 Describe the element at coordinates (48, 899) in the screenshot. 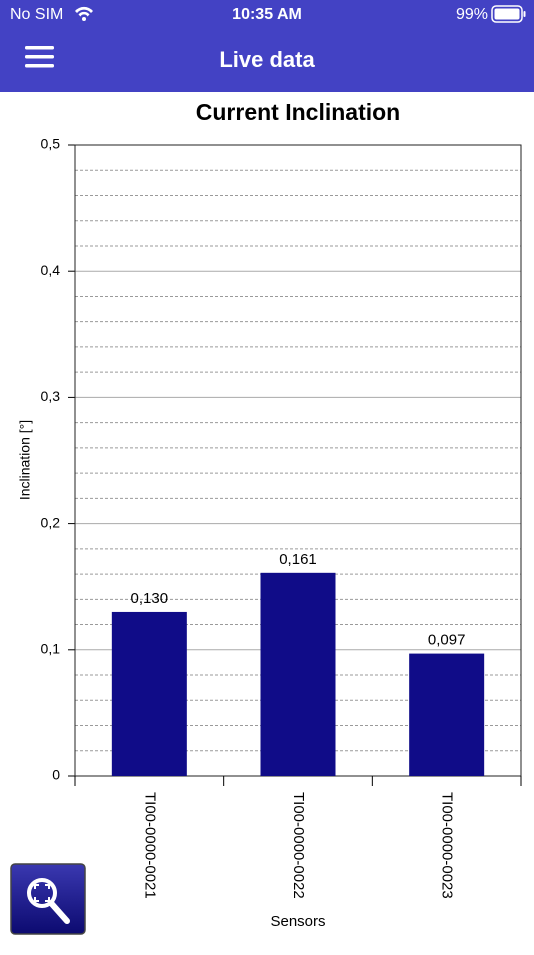

I see `zoom-button` at that location.